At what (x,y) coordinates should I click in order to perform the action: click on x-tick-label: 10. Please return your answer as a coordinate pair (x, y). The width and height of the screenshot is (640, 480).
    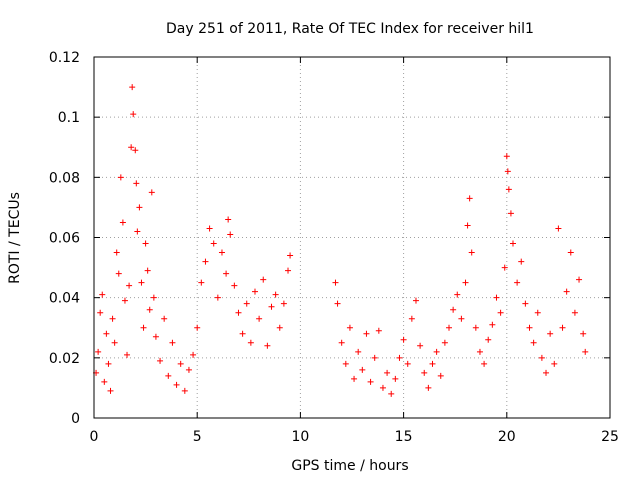
    Looking at the image, I should click on (300, 437).